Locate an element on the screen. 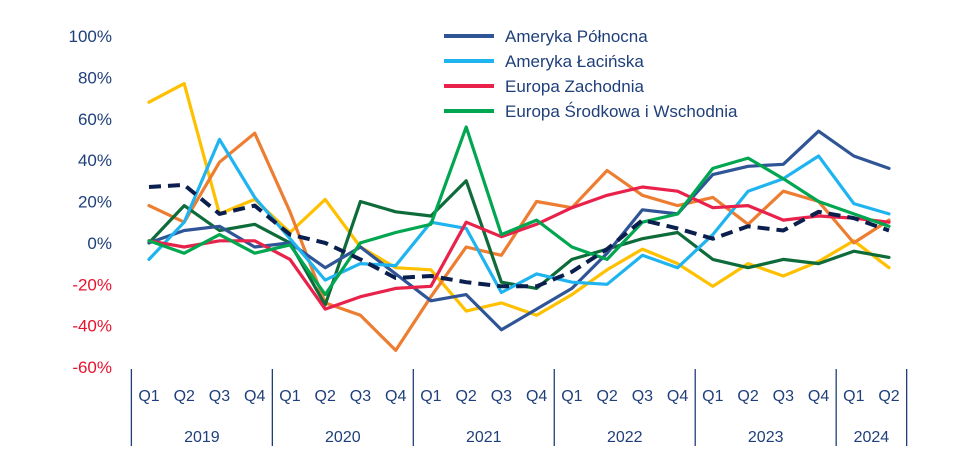 This screenshot has width=974, height=468. year-label: 2024 is located at coordinates (872, 437).